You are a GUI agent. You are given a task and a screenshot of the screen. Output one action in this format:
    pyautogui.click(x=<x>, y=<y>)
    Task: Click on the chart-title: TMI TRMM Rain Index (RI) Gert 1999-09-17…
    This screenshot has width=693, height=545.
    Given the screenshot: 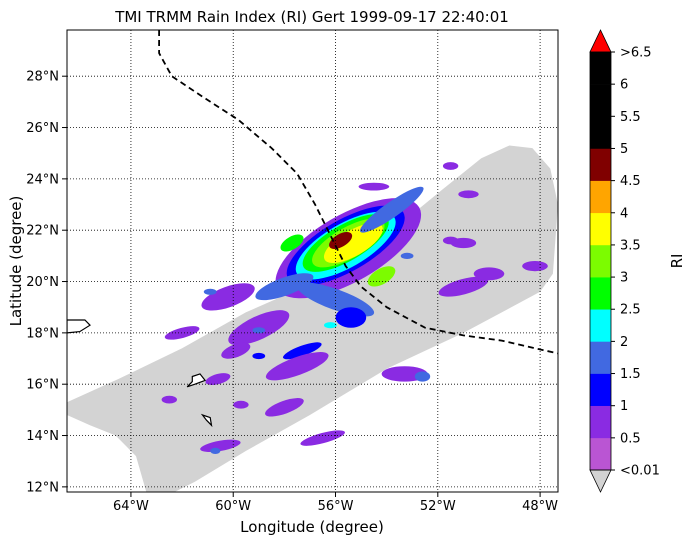 What is the action you would take?
    pyautogui.click(x=311, y=17)
    